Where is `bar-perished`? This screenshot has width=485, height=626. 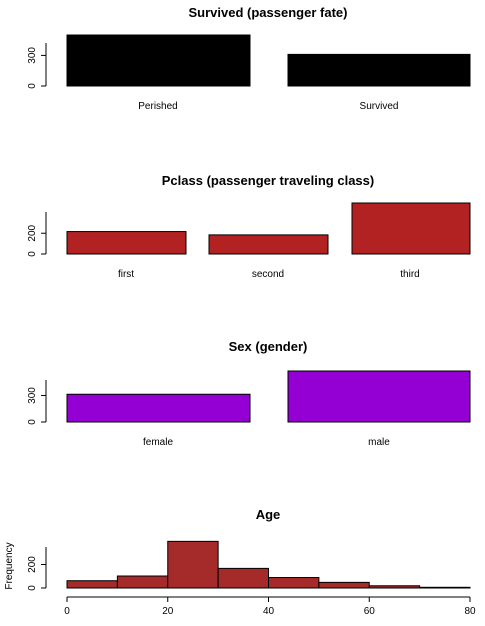 bar-perished is located at coordinates (158, 60).